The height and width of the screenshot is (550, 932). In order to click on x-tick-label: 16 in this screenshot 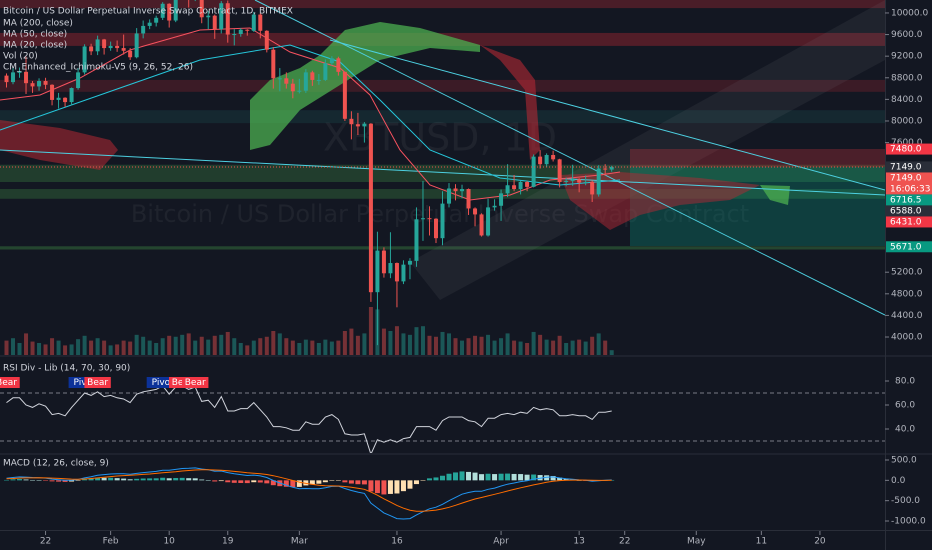, I will do `click(397, 542)`.